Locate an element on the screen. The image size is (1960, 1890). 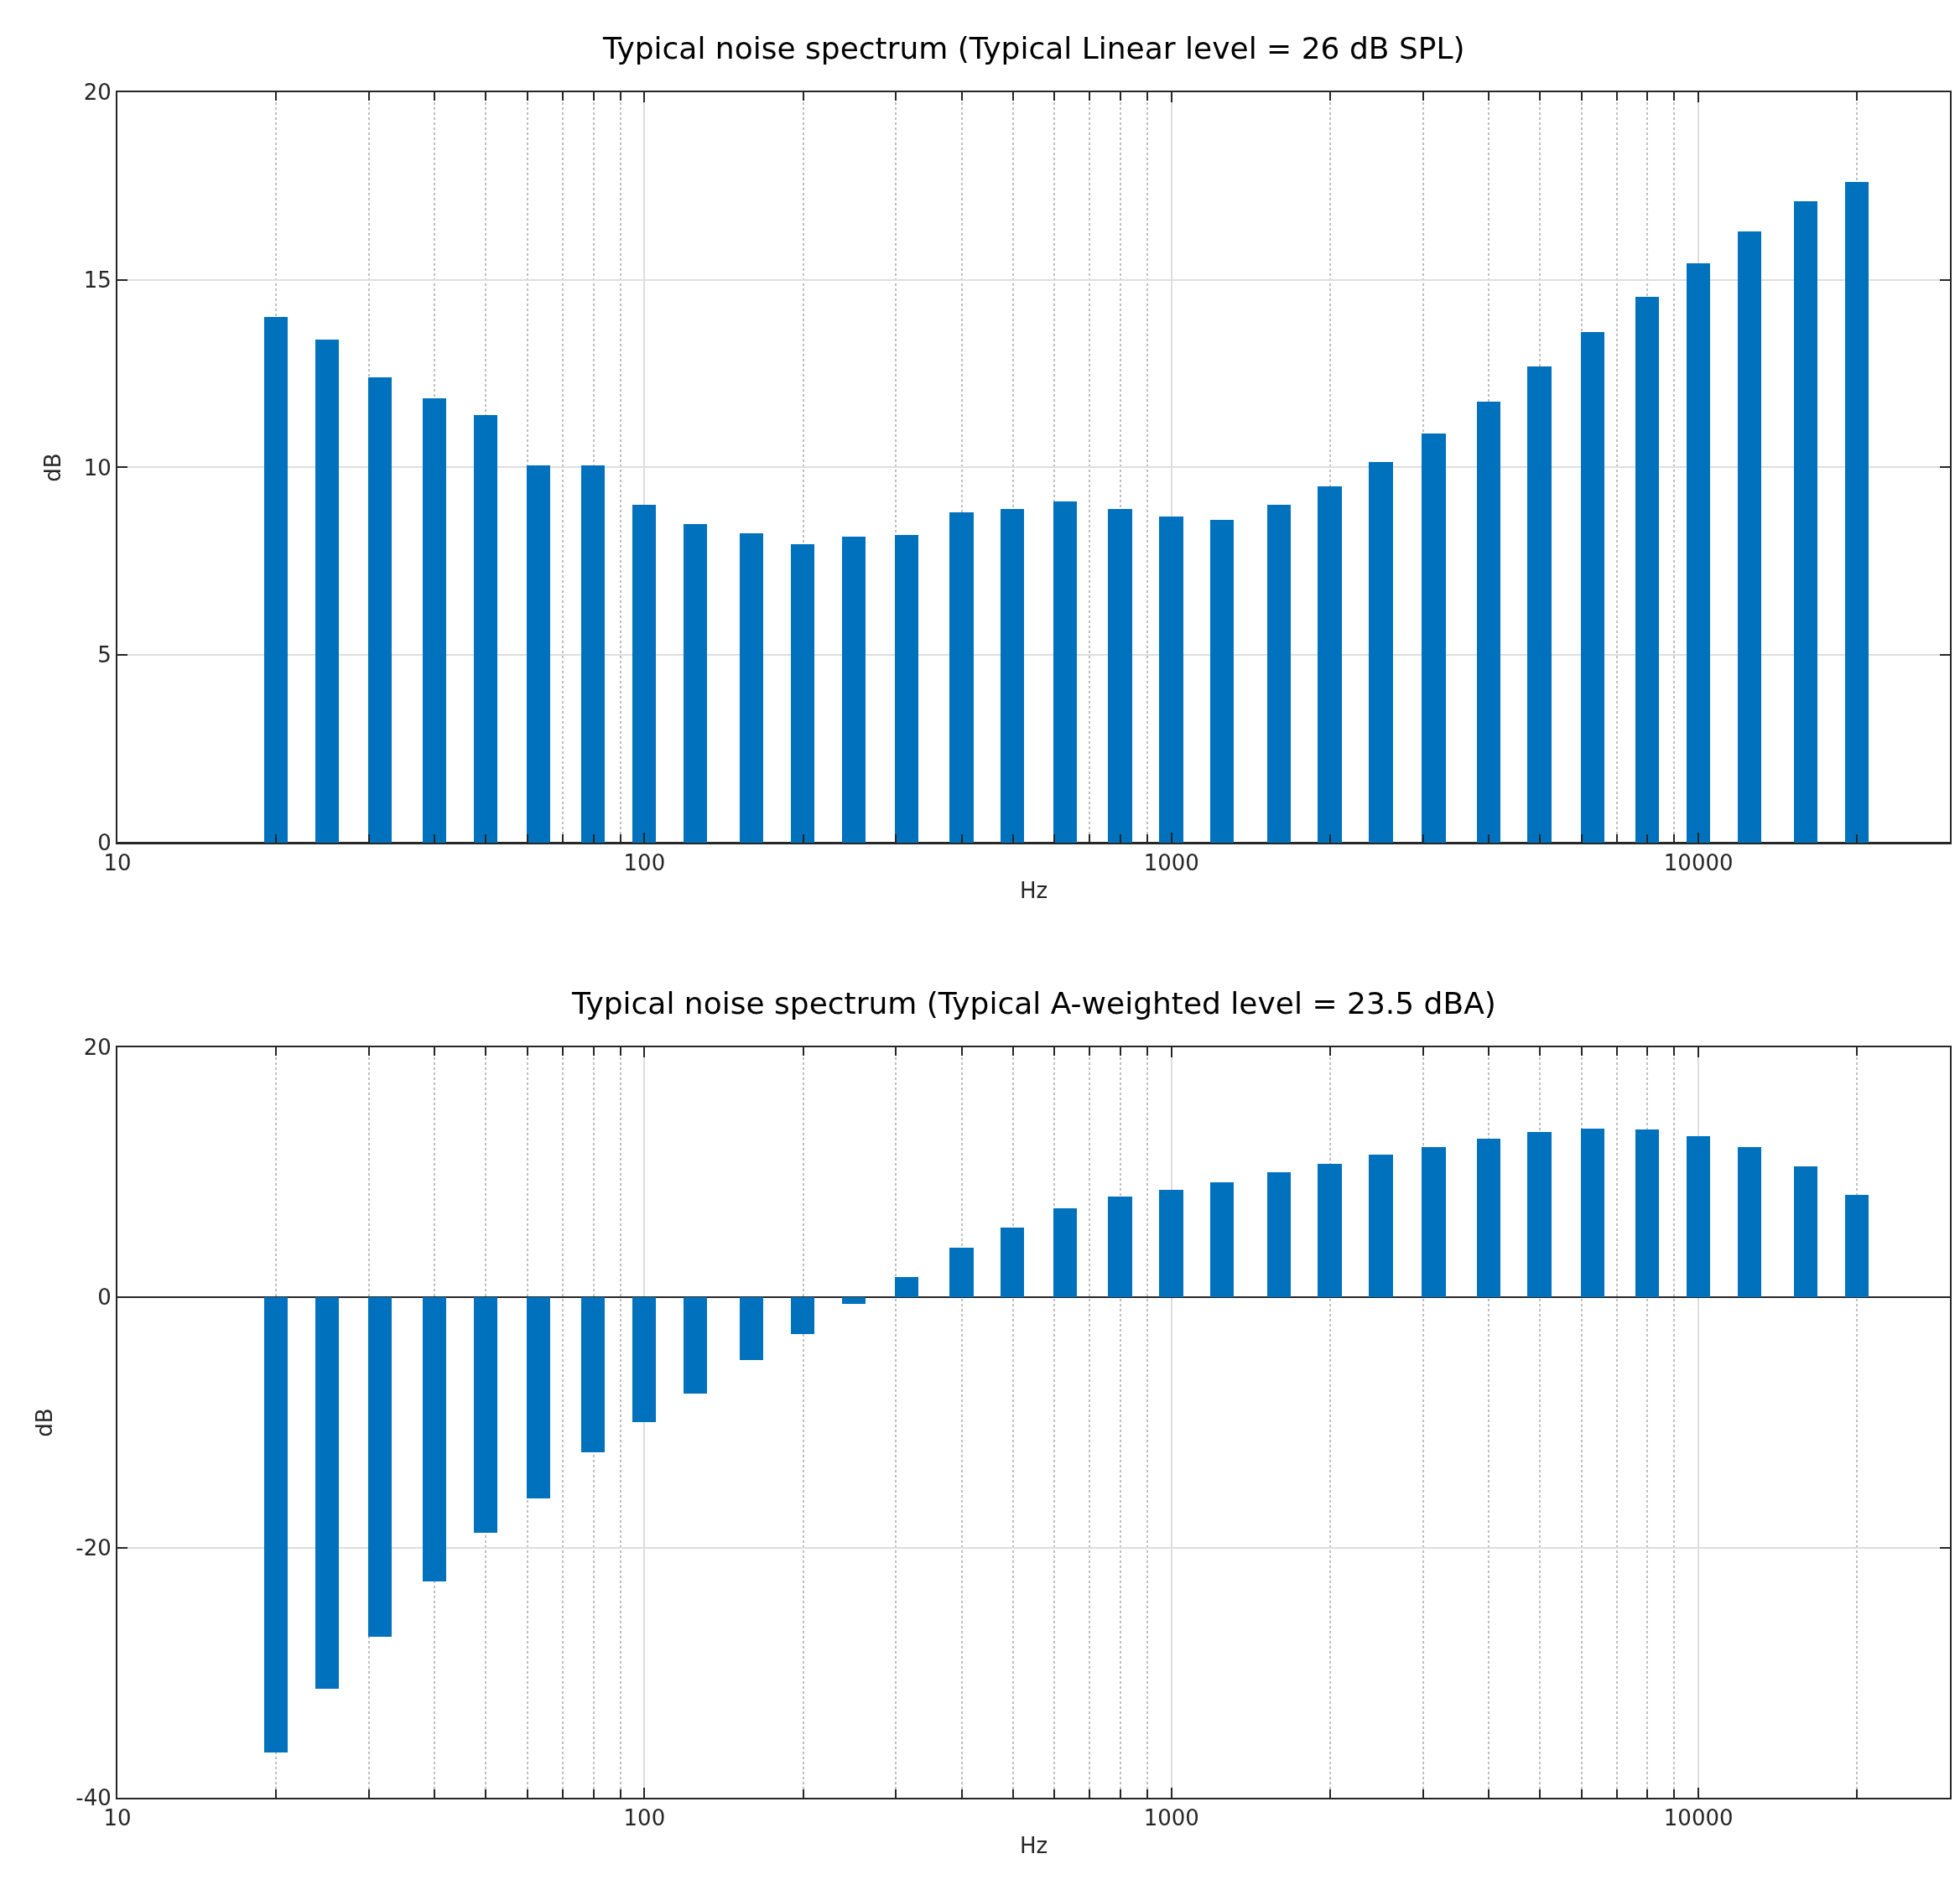
y-tick-label: 5 is located at coordinates (104, 655).